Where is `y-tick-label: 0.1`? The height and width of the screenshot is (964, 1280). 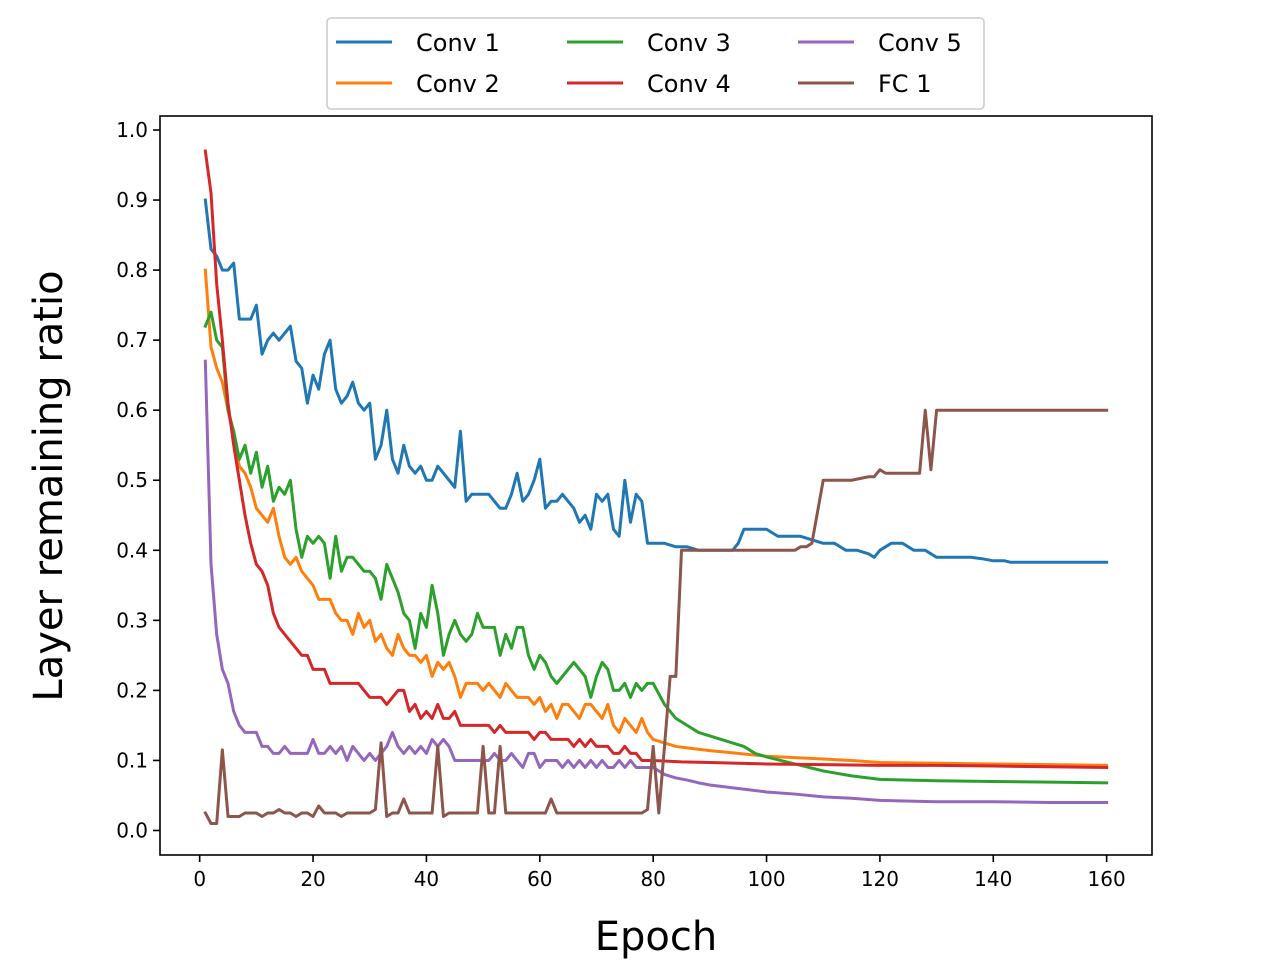
y-tick-label: 0.1 is located at coordinates (132, 760).